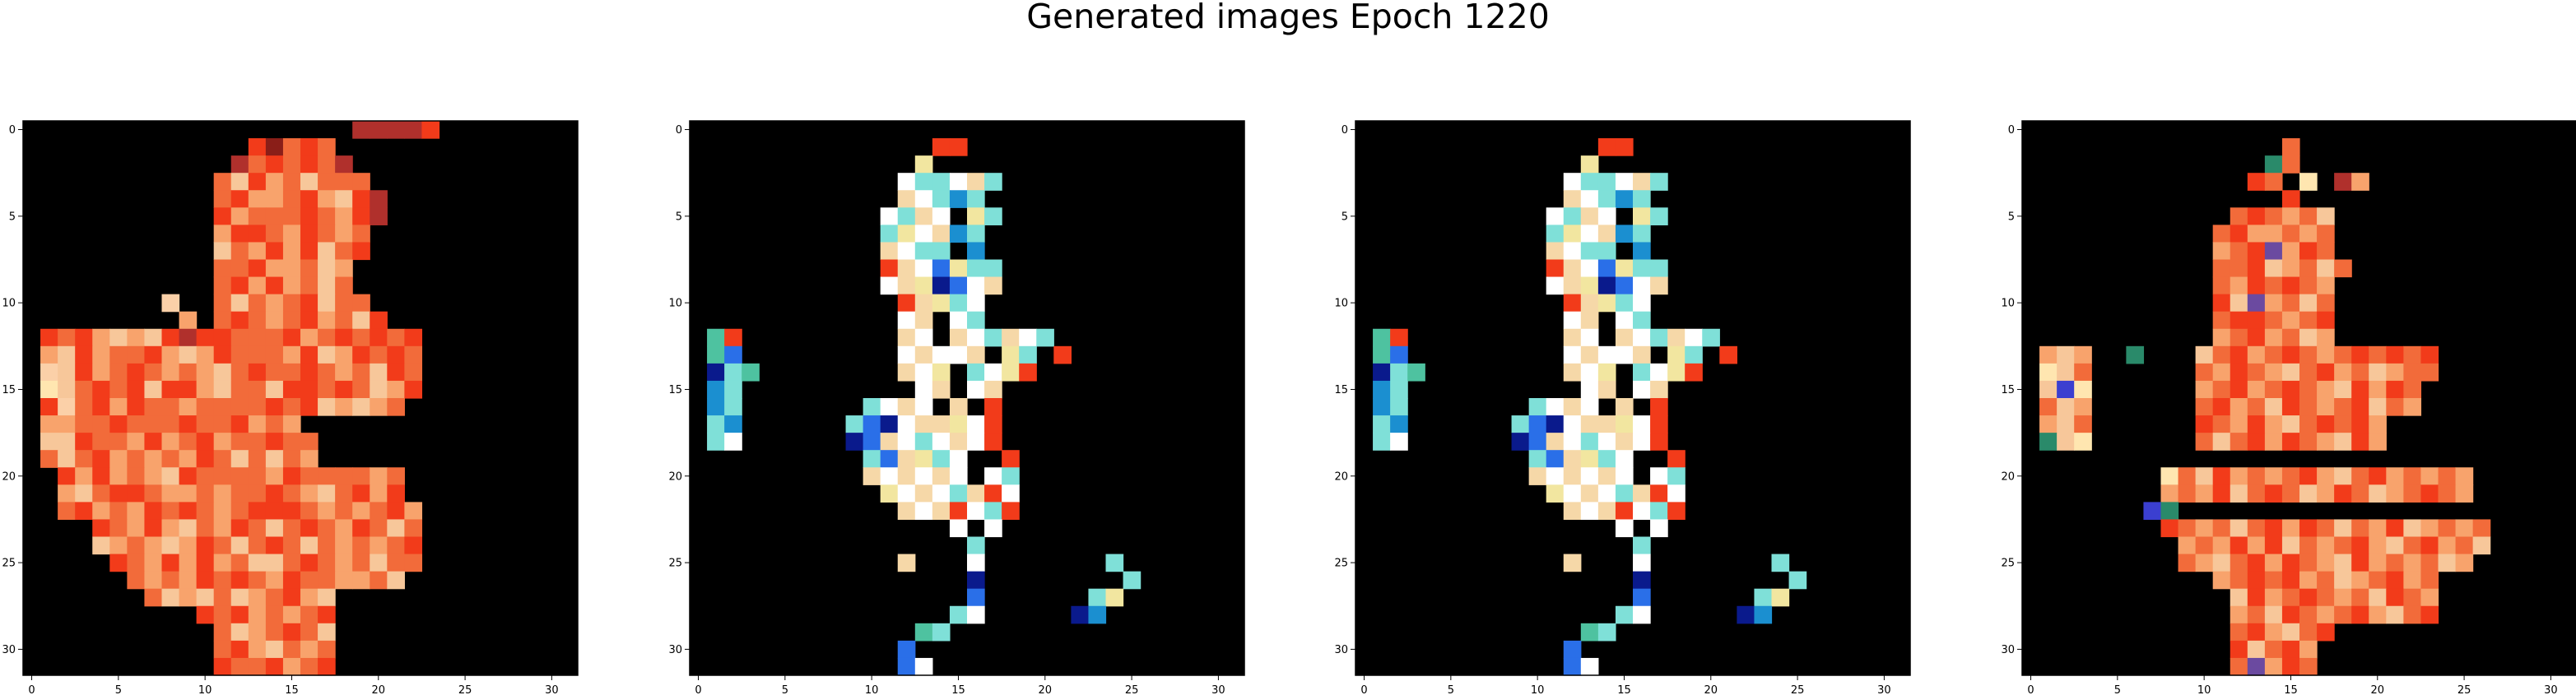 This screenshot has width=2576, height=695. Describe the element at coordinates (2008, 650) in the screenshot. I see `y-tick-label: 30` at that location.